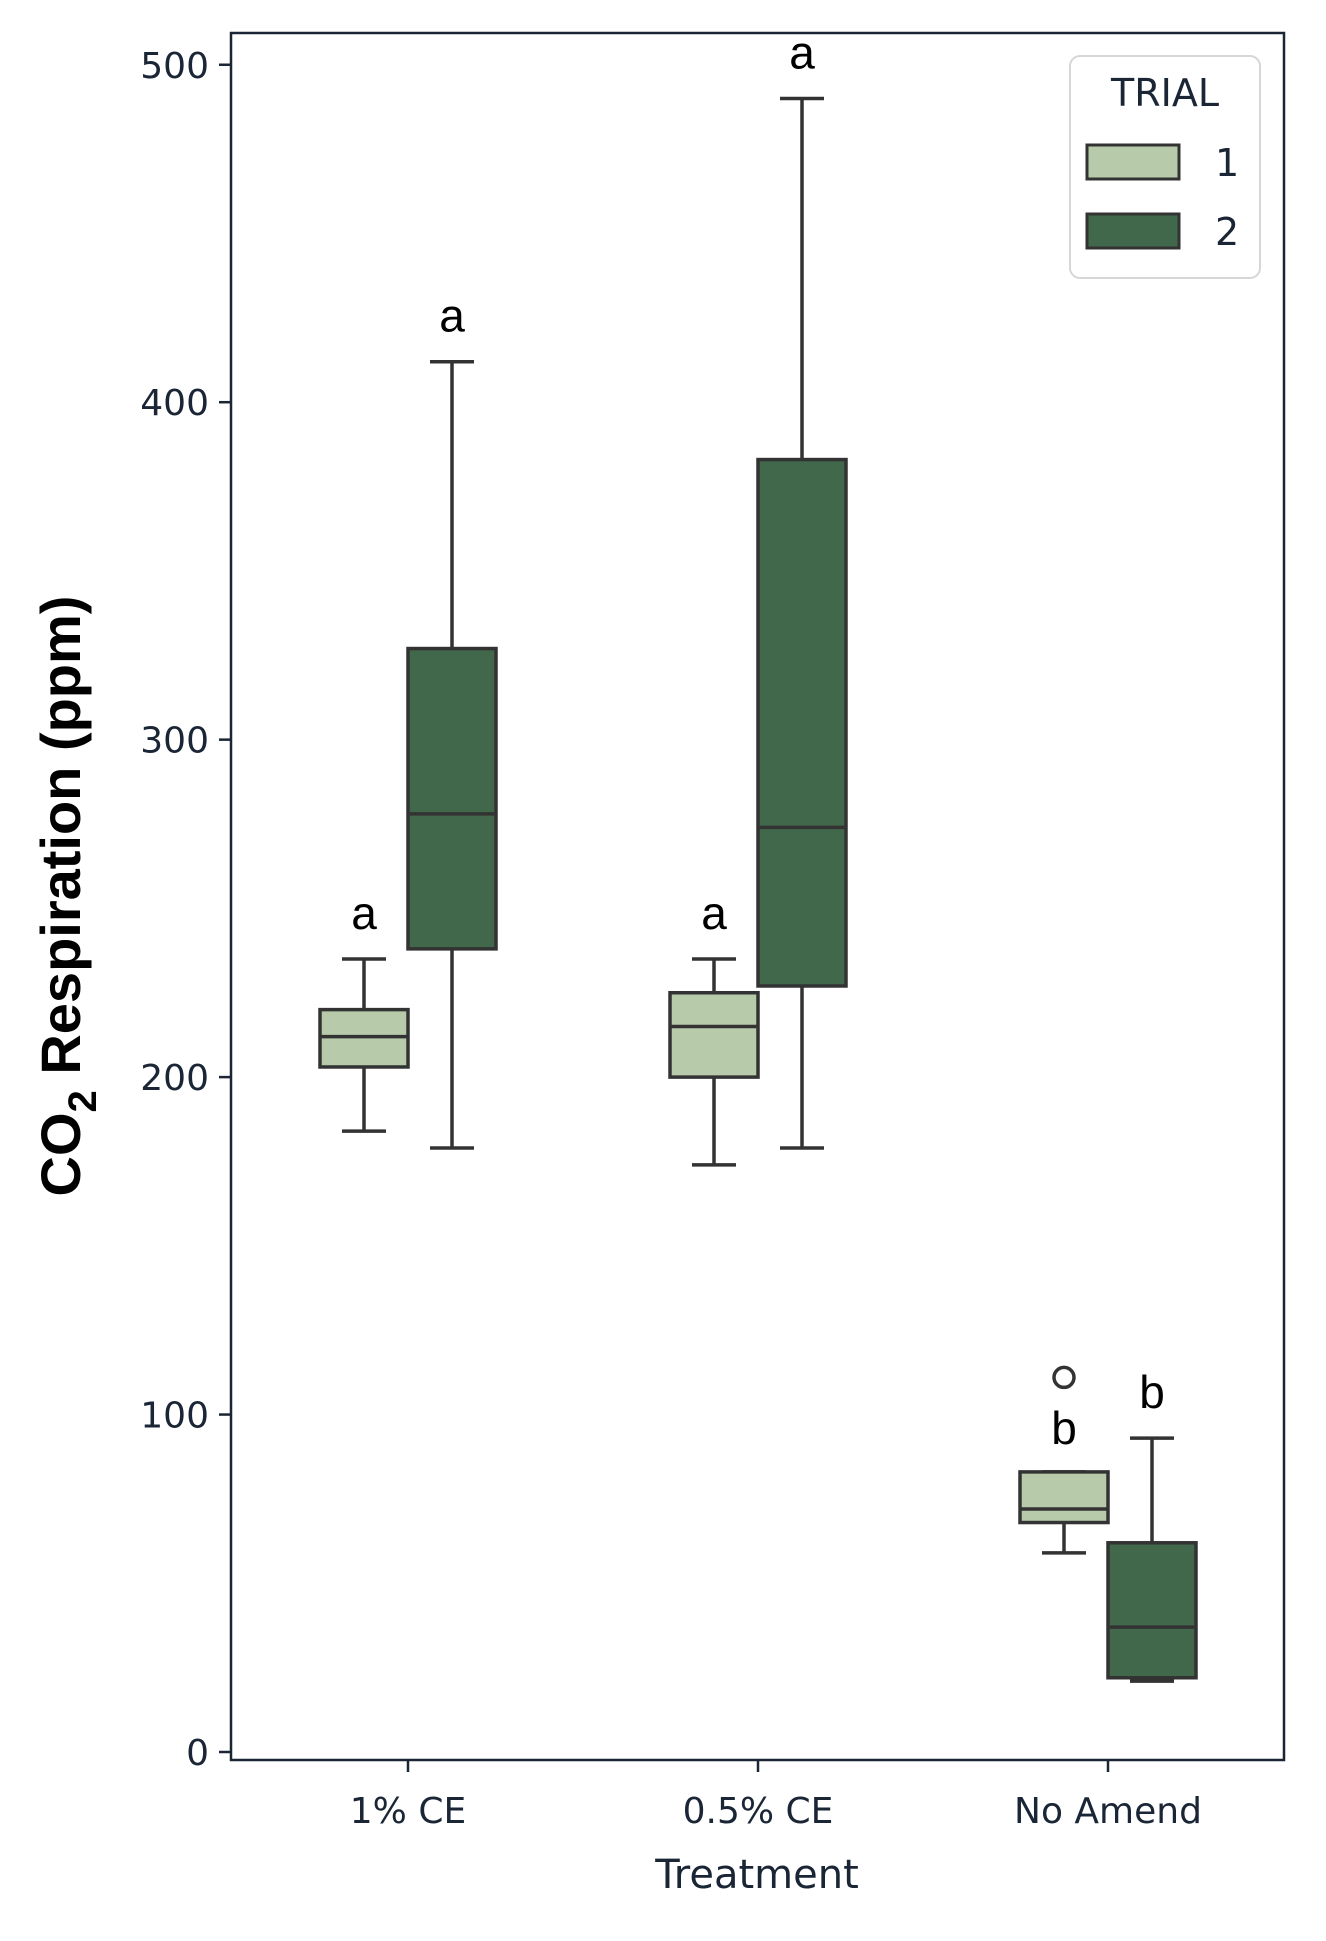  What do you see at coordinates (408, 1811) in the screenshot?
I see `x-tick-label: 1% CE` at bounding box center [408, 1811].